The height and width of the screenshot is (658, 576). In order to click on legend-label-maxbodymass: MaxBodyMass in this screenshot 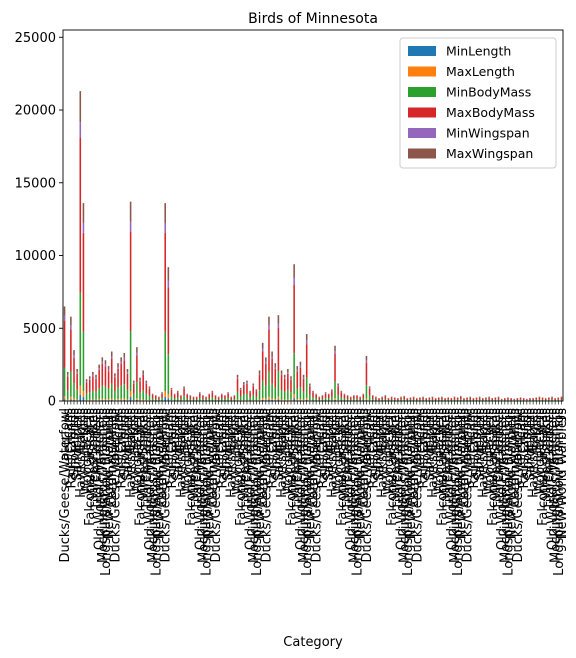, I will do `click(490, 112)`.